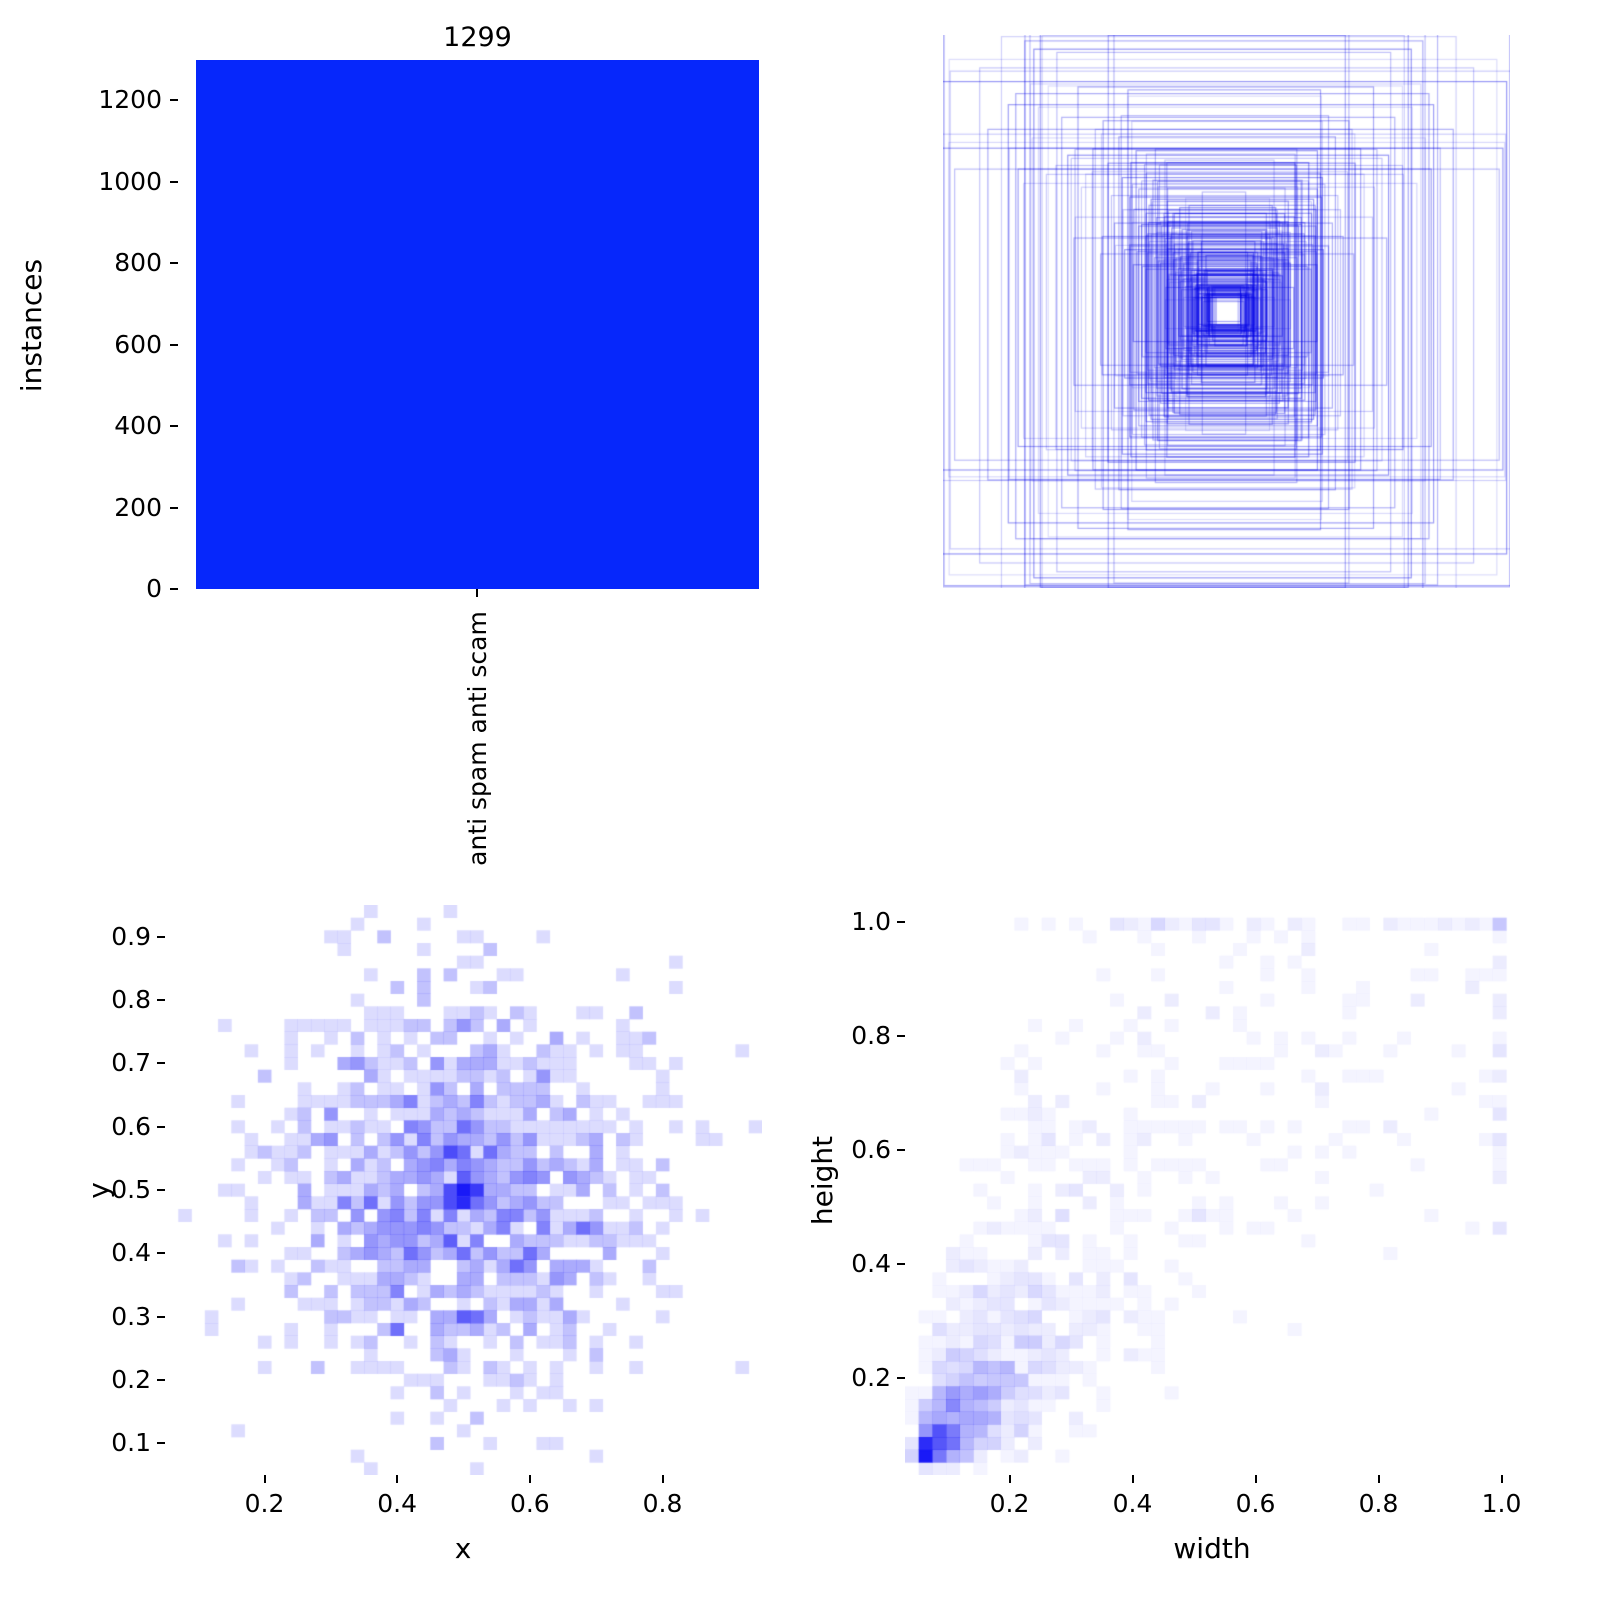 Image resolution: width=1600 pixels, height=1600 pixels. What do you see at coordinates (131, 1443) in the screenshot?
I see `xy-ytick-label: 0.1` at bounding box center [131, 1443].